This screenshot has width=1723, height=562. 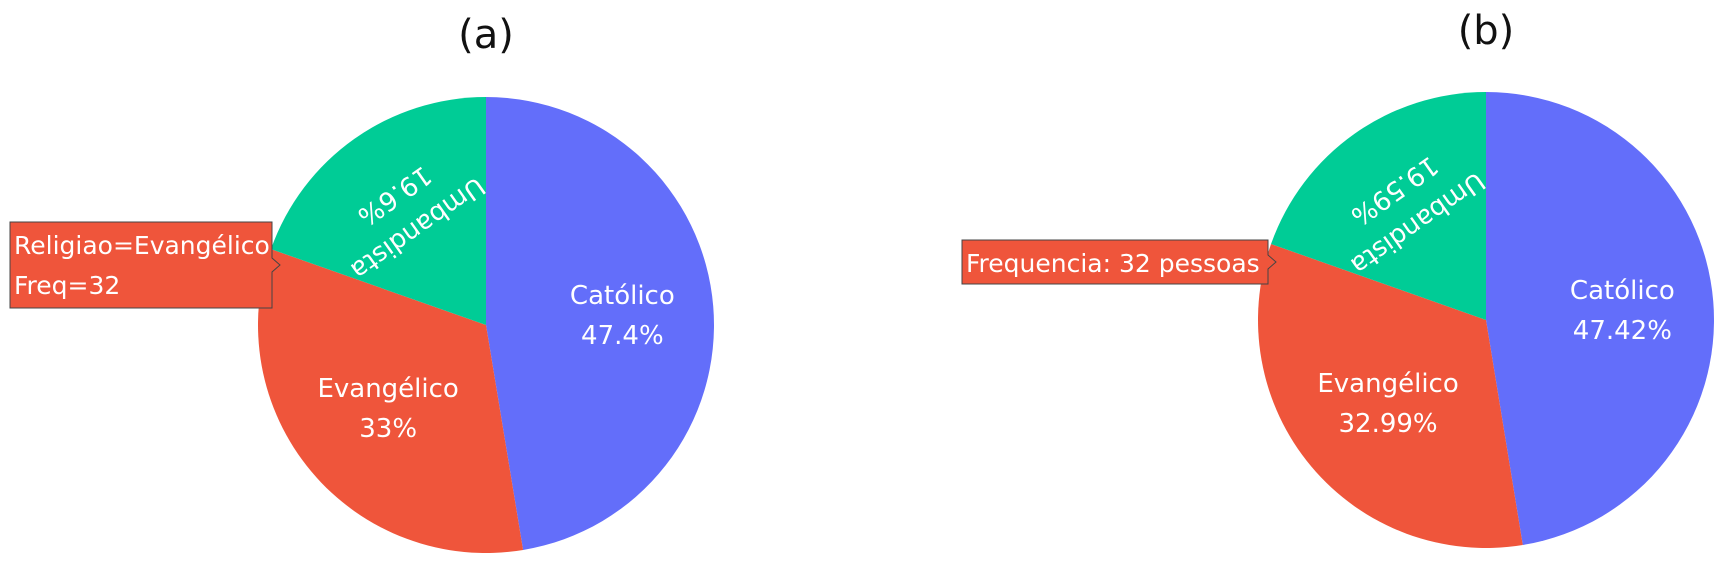 I want to click on tooltip-line: Religiao=Evangélico, so click(x=142, y=245).